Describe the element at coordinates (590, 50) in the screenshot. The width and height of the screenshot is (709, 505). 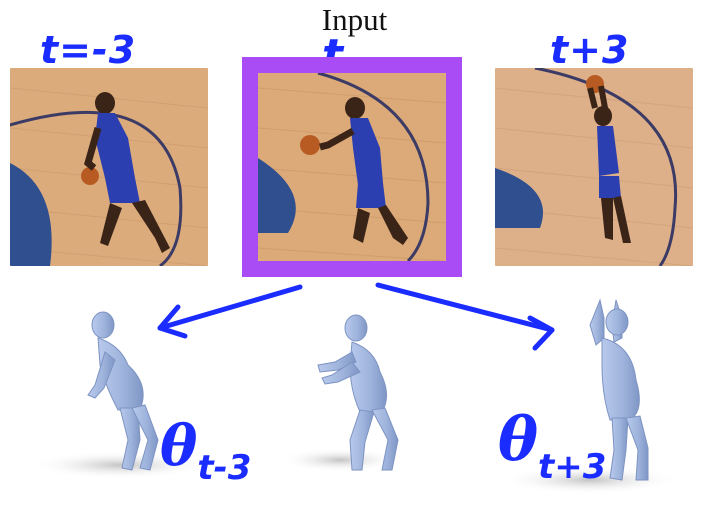
I see `label-t-plus-3: t+3` at that location.